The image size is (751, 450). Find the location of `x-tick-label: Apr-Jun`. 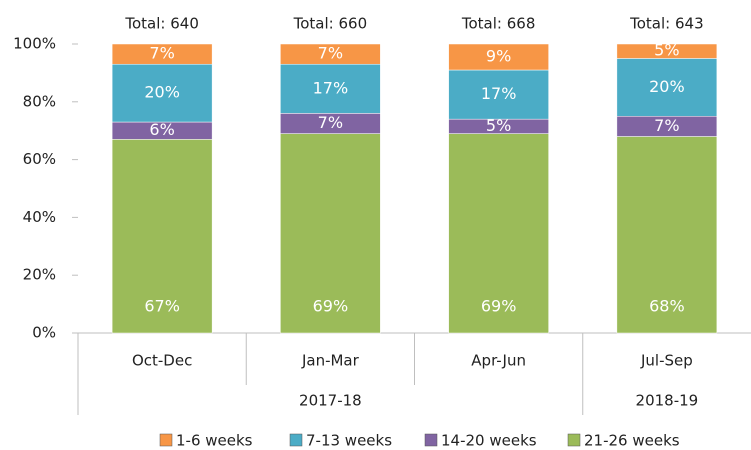

x-tick-label: Apr-Jun is located at coordinates (498, 361).